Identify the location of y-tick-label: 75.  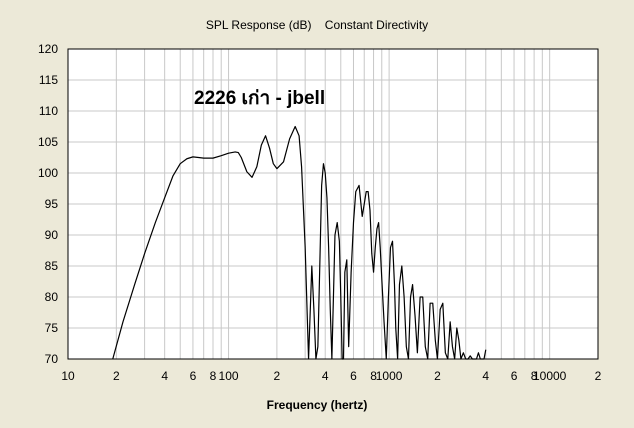
(52, 328).